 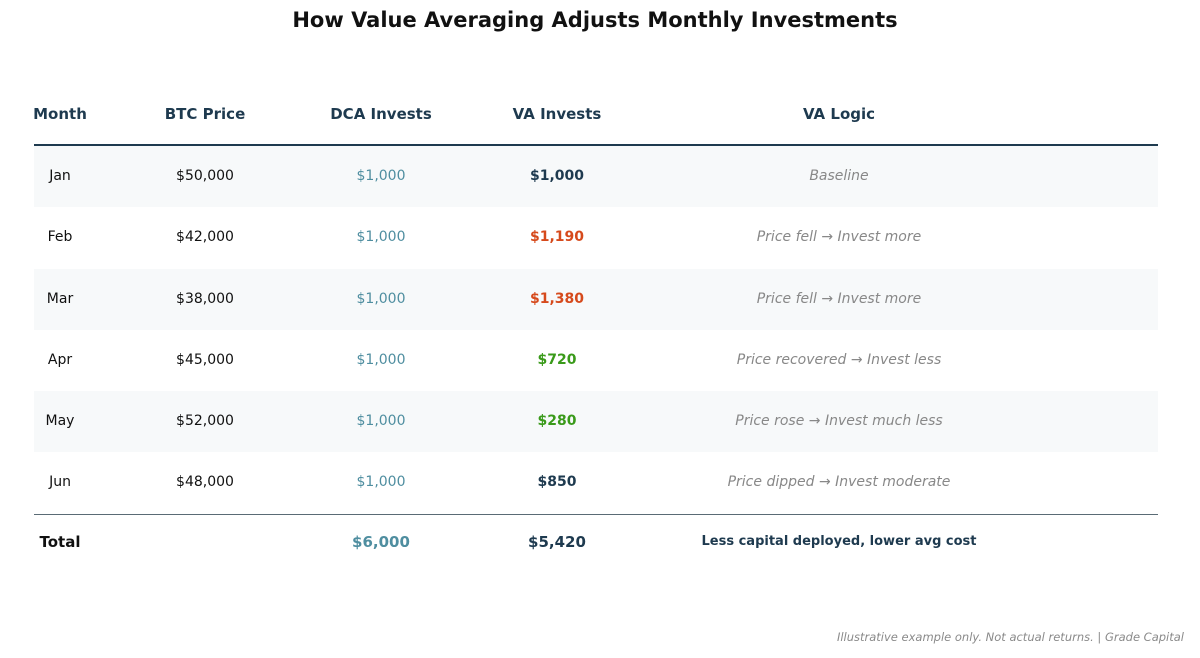 What do you see at coordinates (205, 176) in the screenshot?
I see `cell-btc-price: $50,000` at bounding box center [205, 176].